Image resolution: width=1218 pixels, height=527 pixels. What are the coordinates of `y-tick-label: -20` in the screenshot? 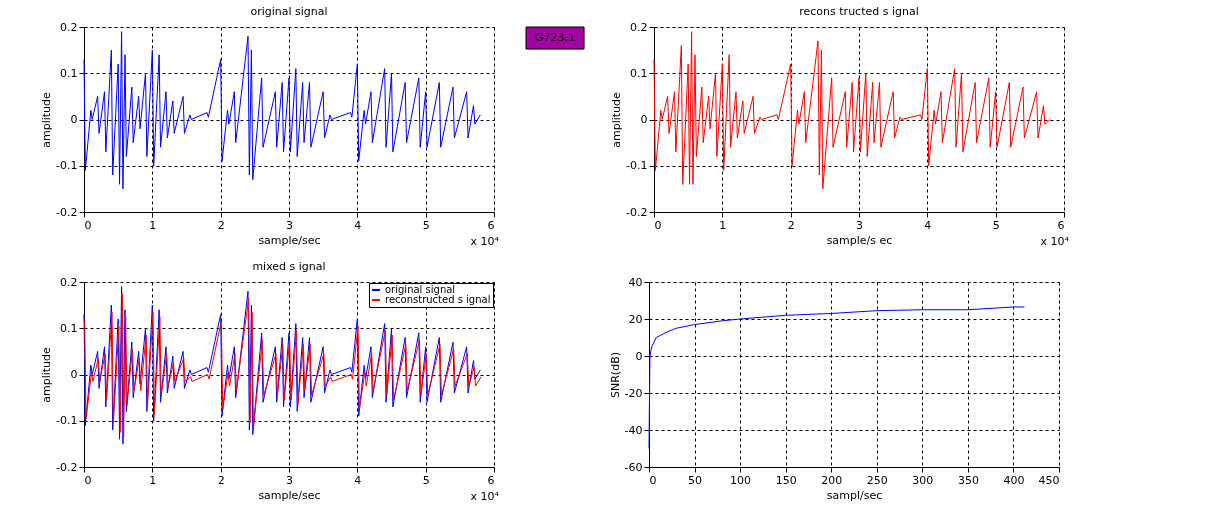 It's located at (633, 393).